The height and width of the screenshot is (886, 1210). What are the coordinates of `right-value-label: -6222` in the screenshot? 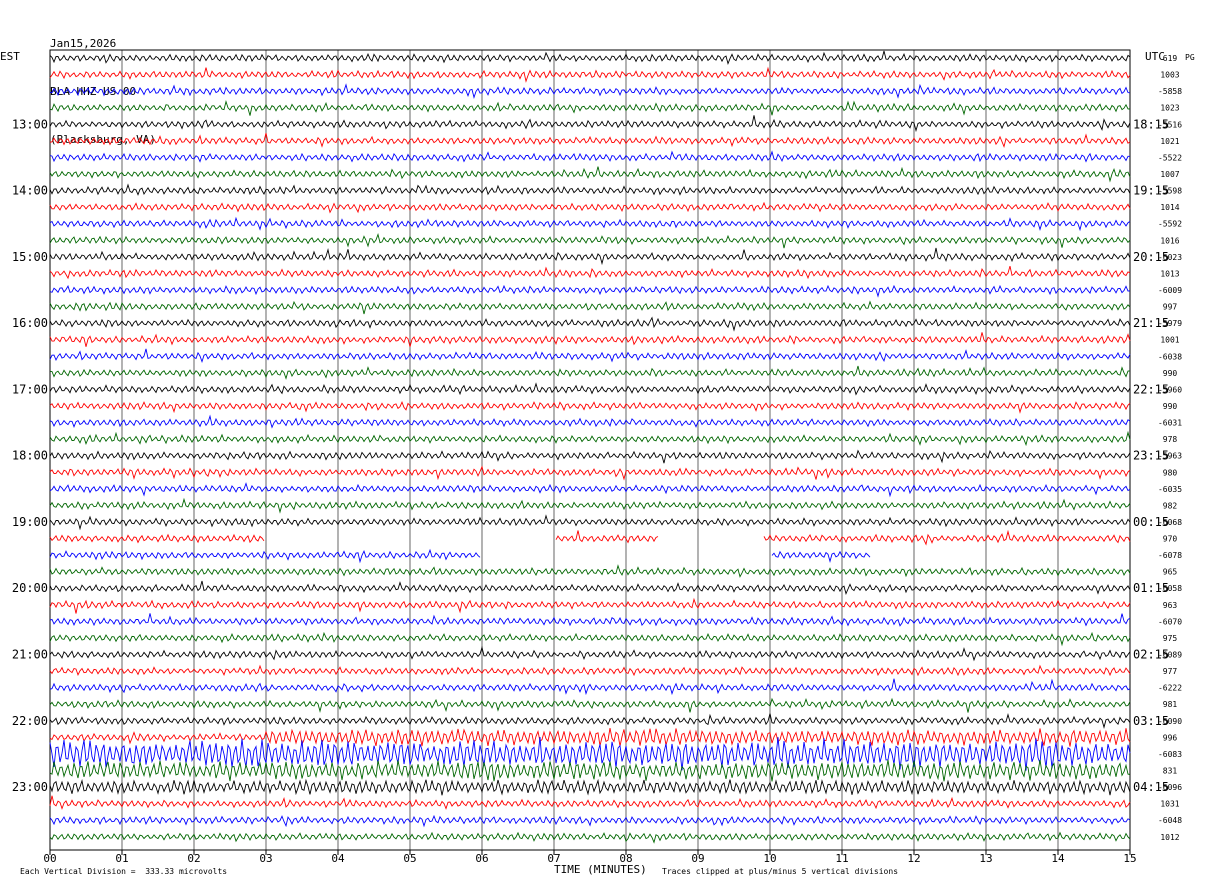 It's located at (1170, 688).